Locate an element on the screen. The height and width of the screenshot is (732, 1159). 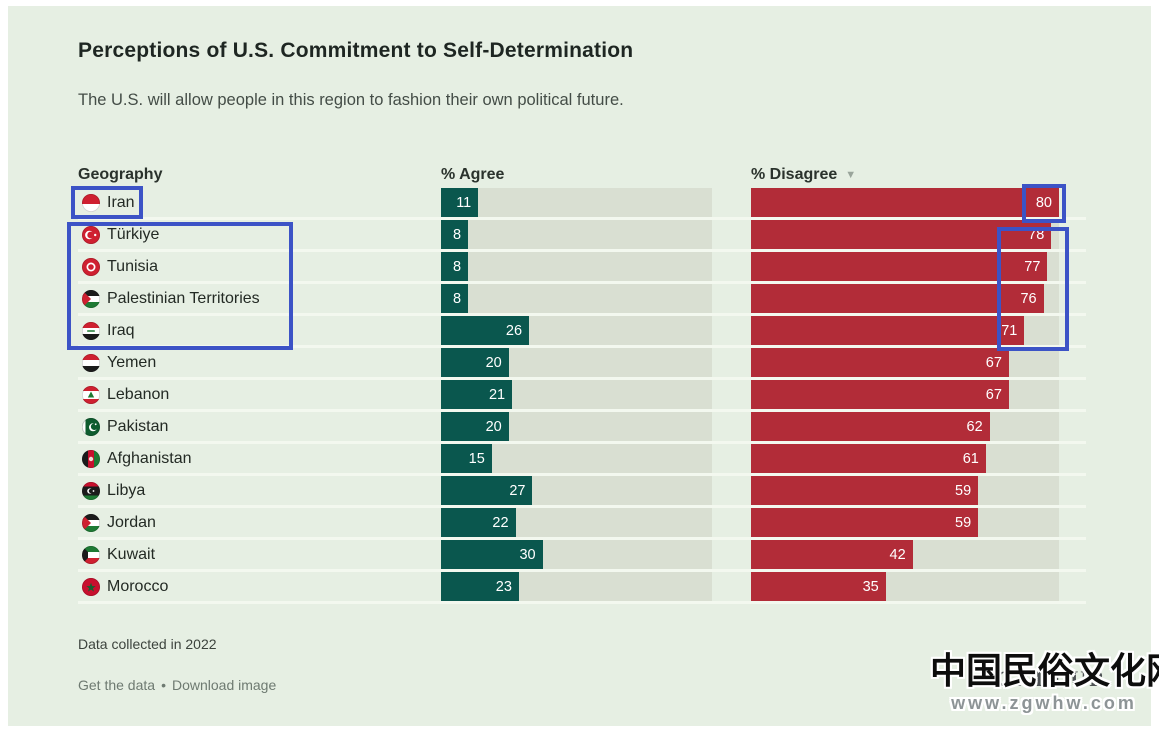
morocco-flag-icon is located at coordinates (91, 586).